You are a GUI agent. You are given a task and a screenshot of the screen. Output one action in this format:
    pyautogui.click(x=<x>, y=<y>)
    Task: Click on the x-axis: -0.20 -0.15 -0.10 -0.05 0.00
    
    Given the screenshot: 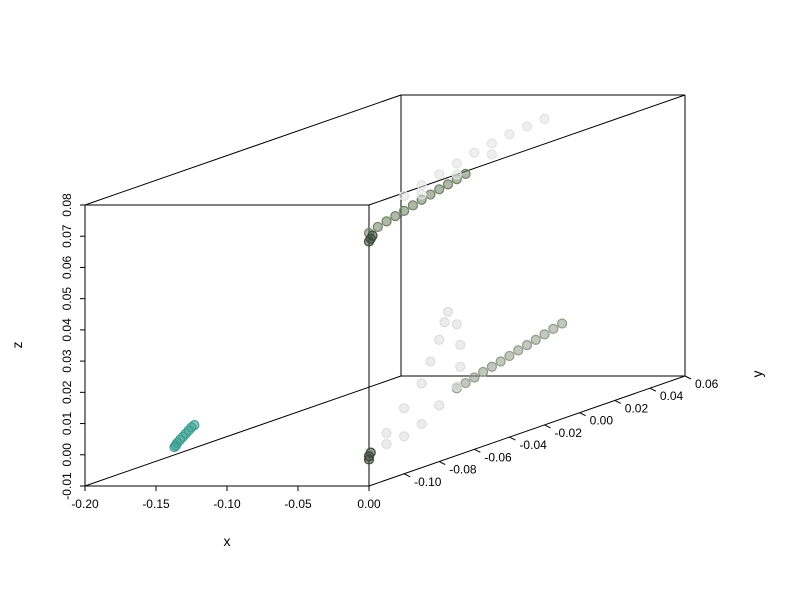 What is the action you would take?
    pyautogui.click(x=226, y=498)
    